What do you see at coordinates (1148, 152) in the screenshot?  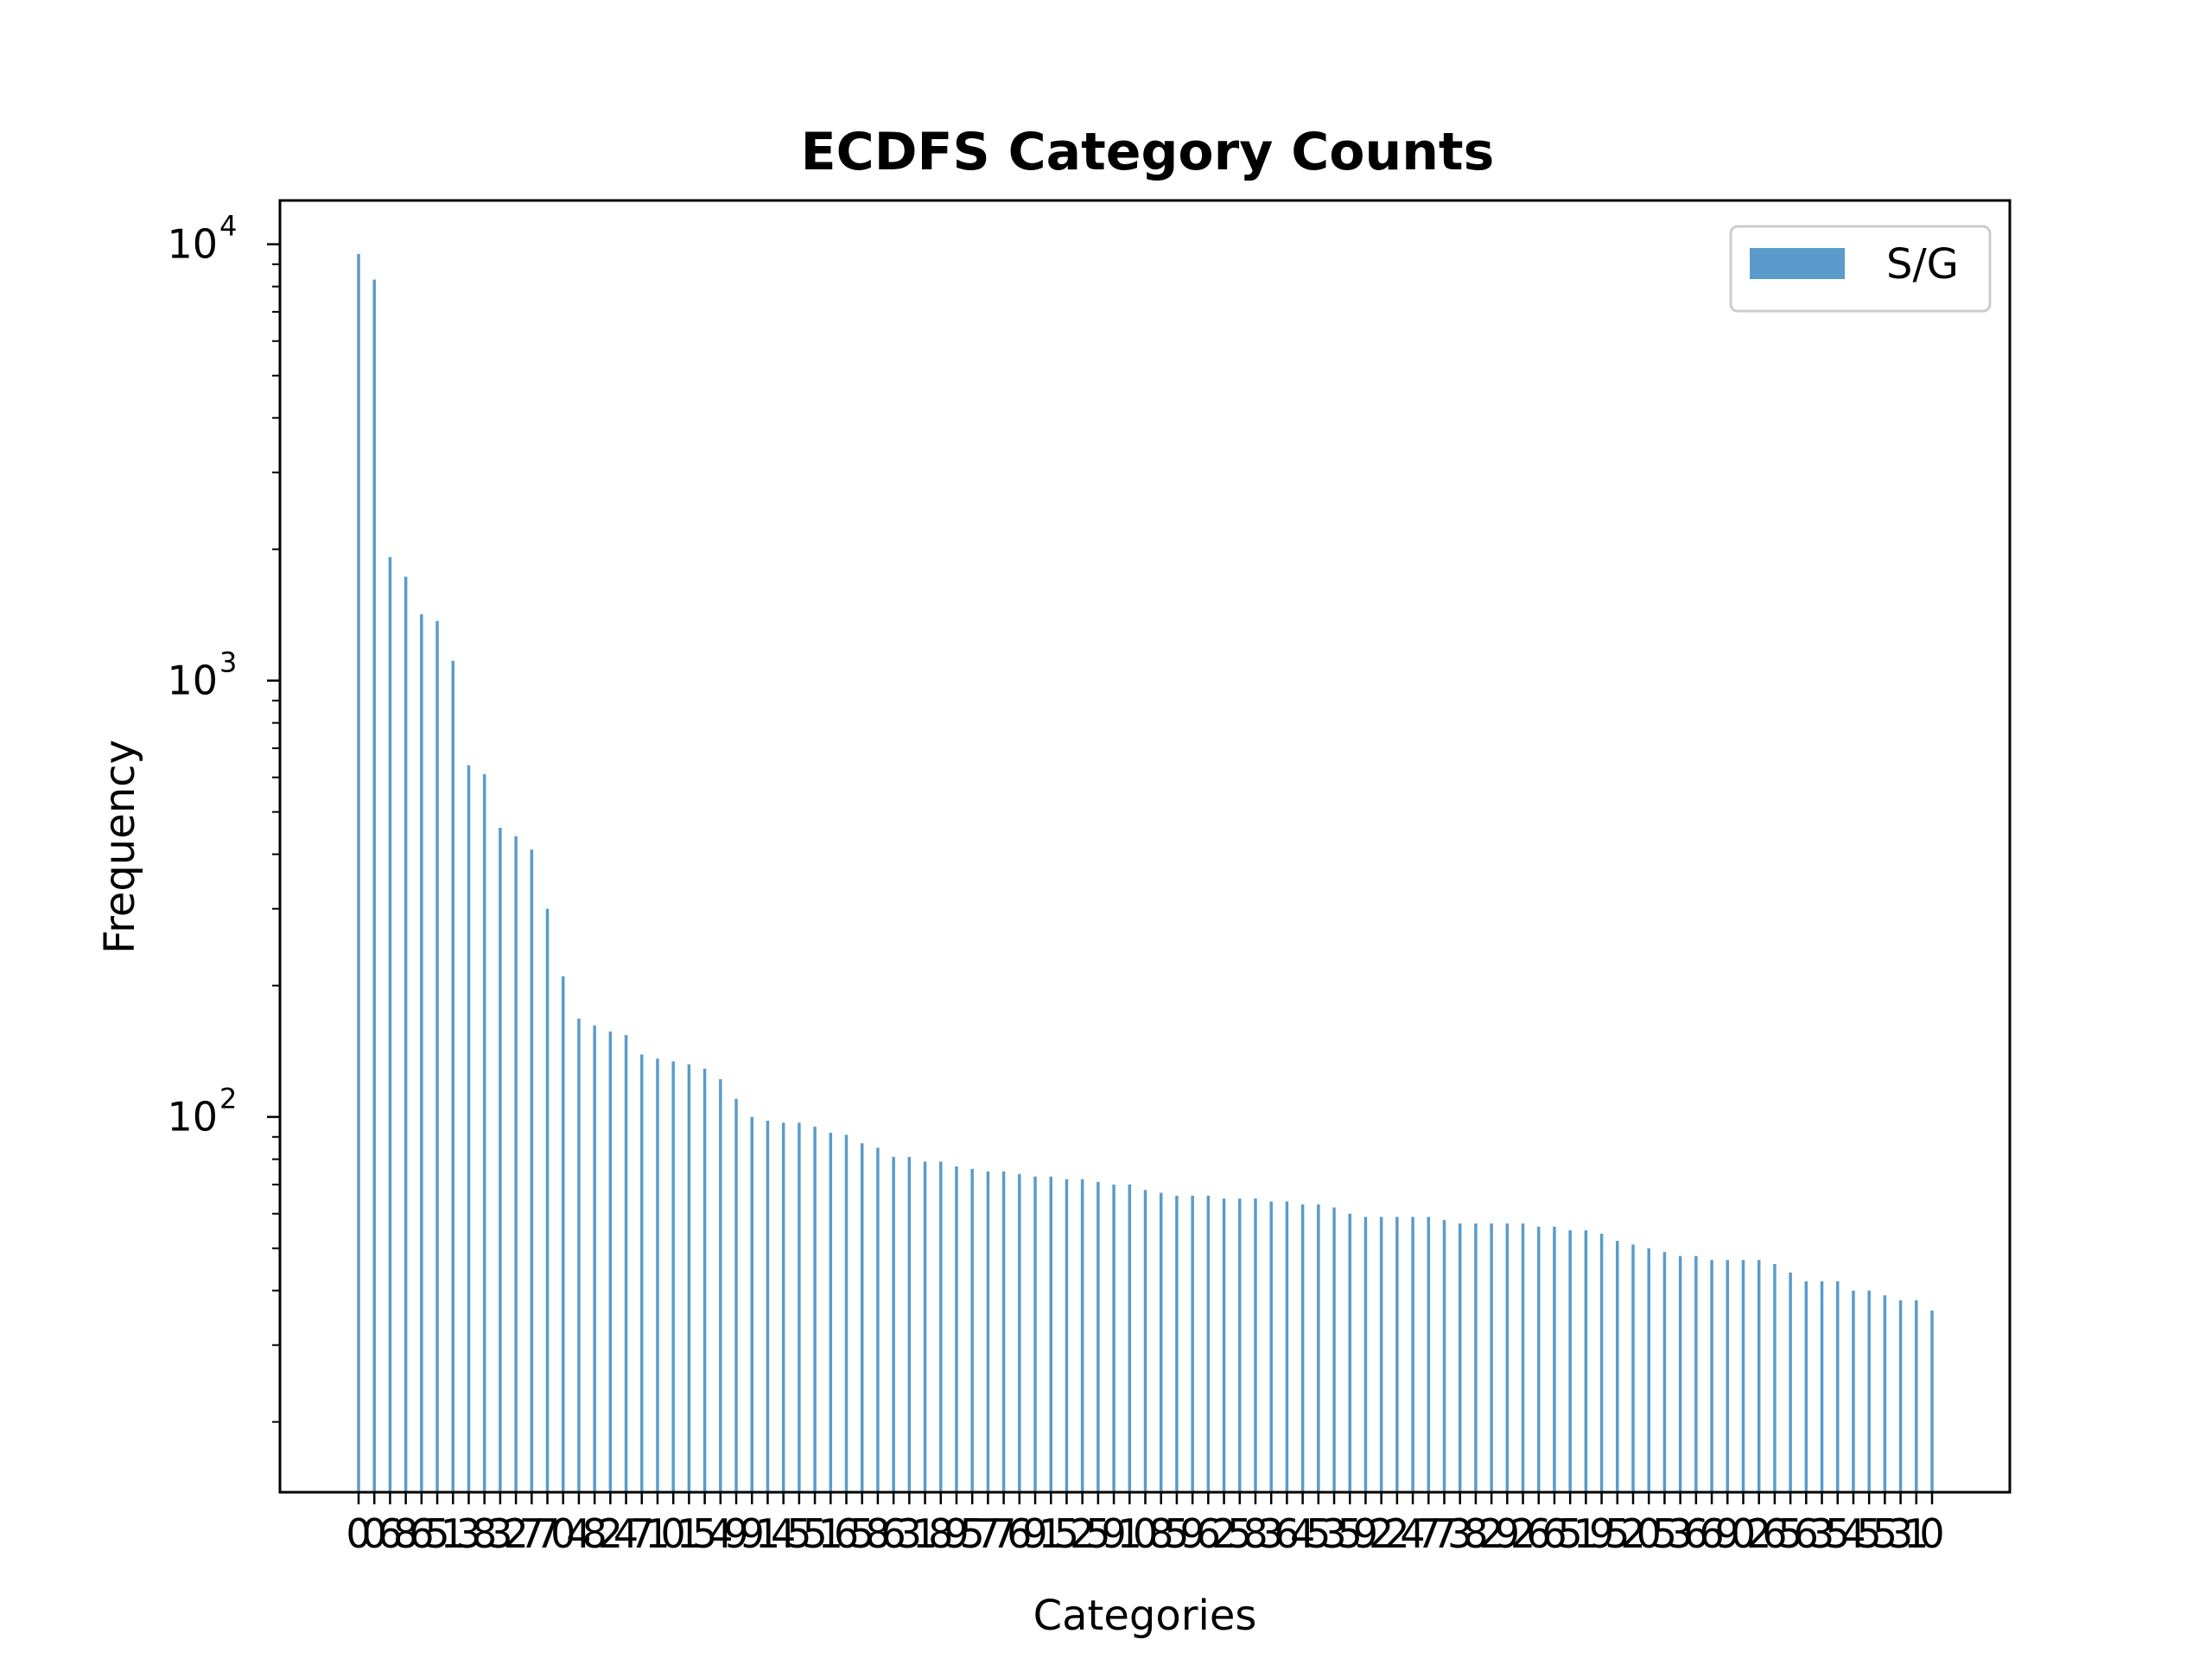 I see `chart-title: ECDFS Category Counts` at bounding box center [1148, 152].